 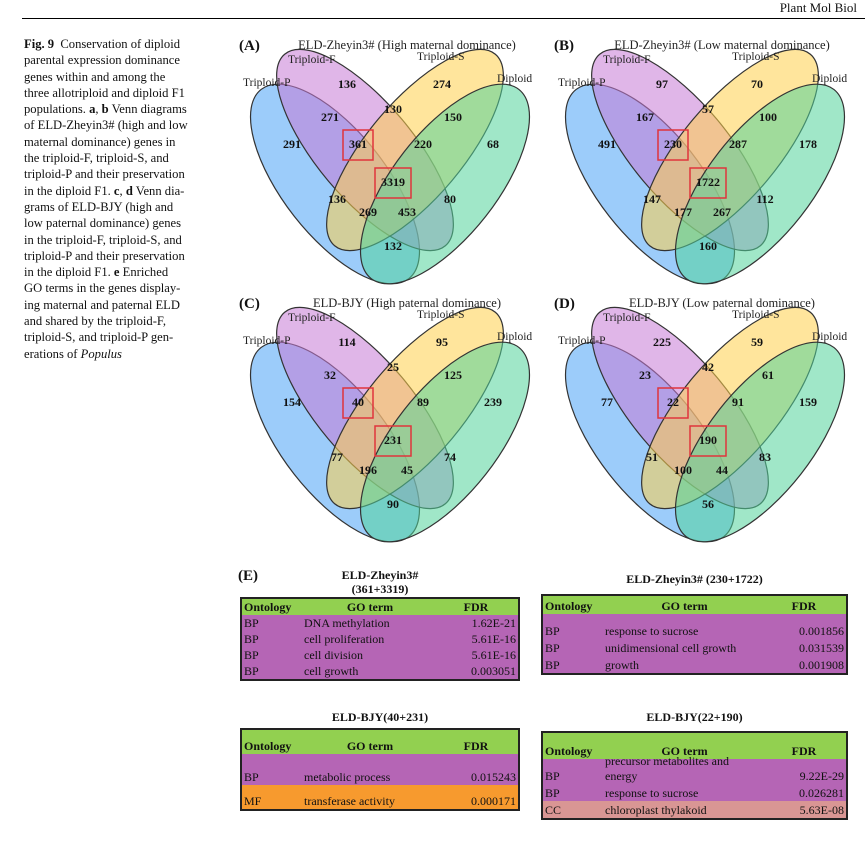 I want to click on panel-title: ELD-Zheyin3# (High maternal dominance), so click(x=407, y=45).